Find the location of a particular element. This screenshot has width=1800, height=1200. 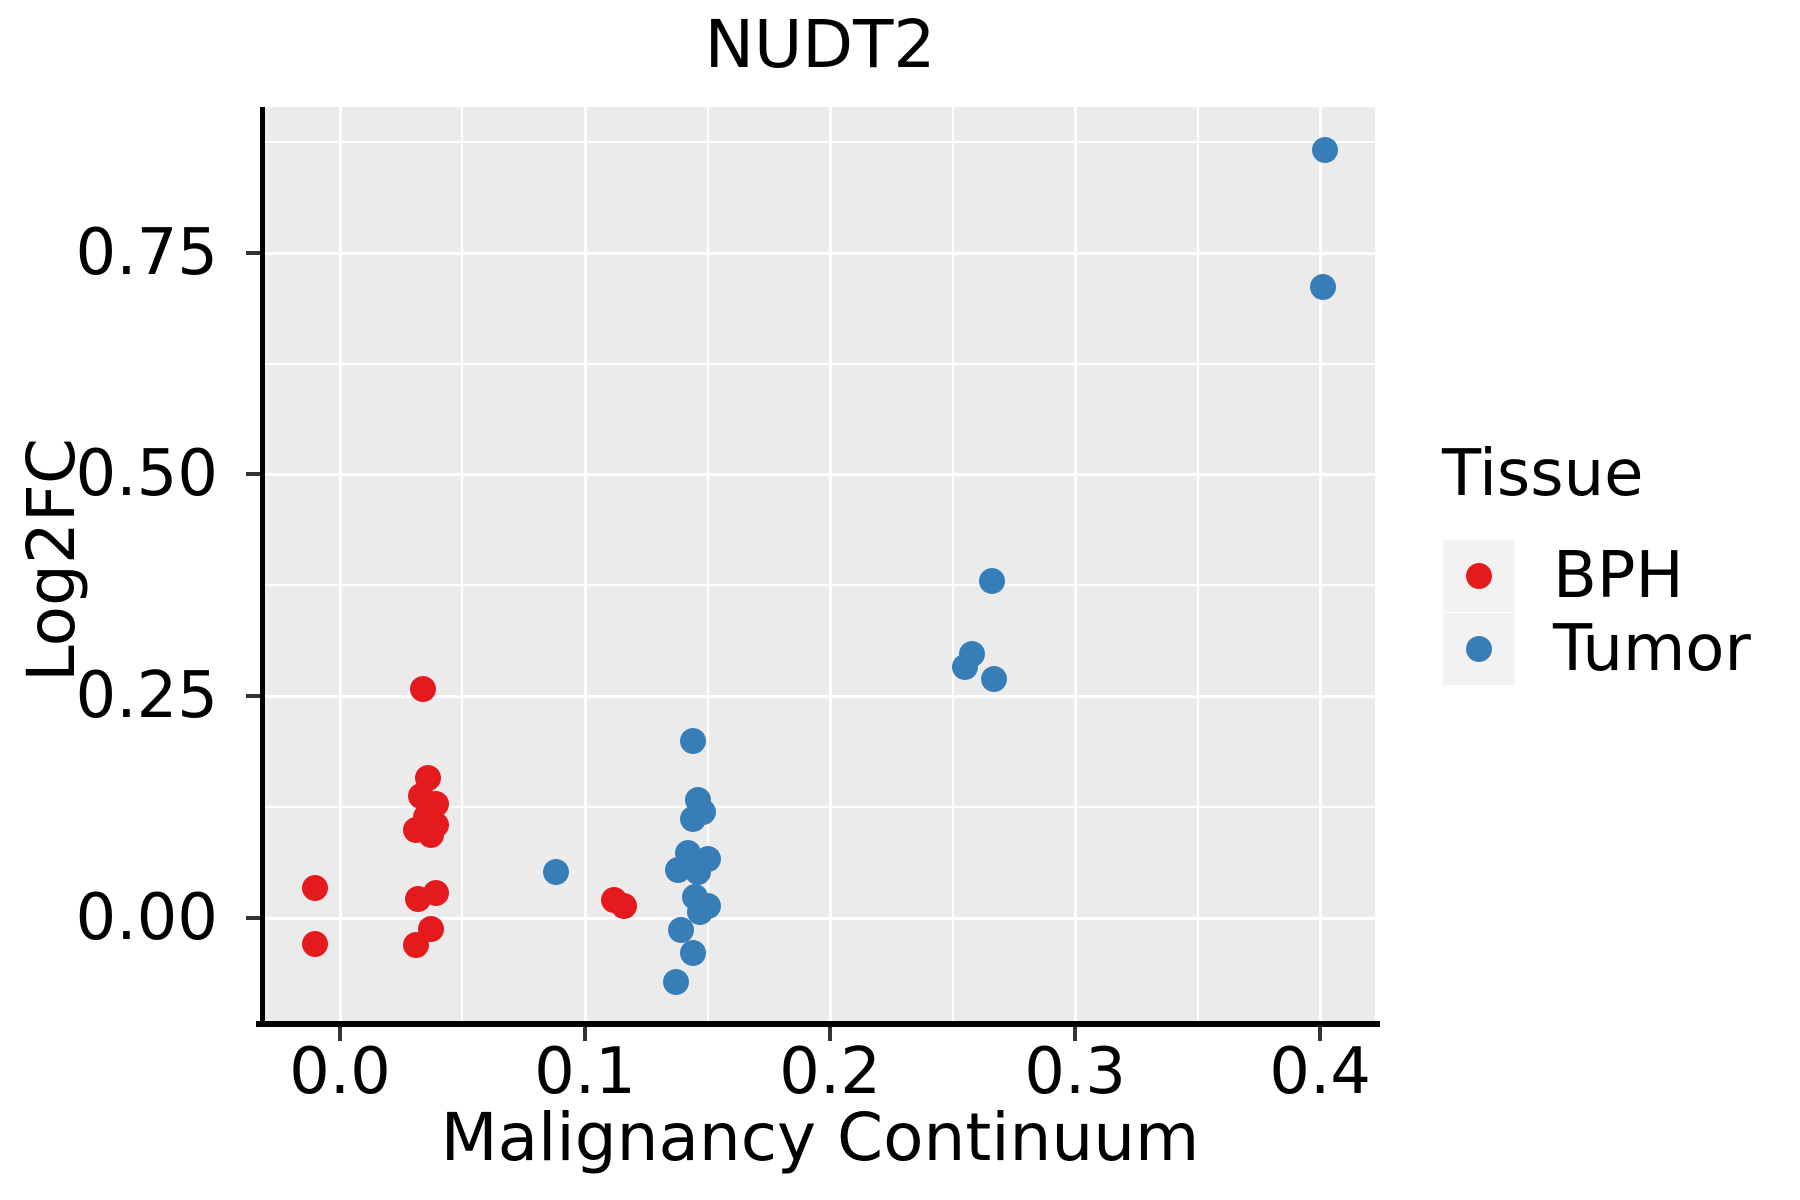

y-tick-label: 0.75 is located at coordinates (147, 252).